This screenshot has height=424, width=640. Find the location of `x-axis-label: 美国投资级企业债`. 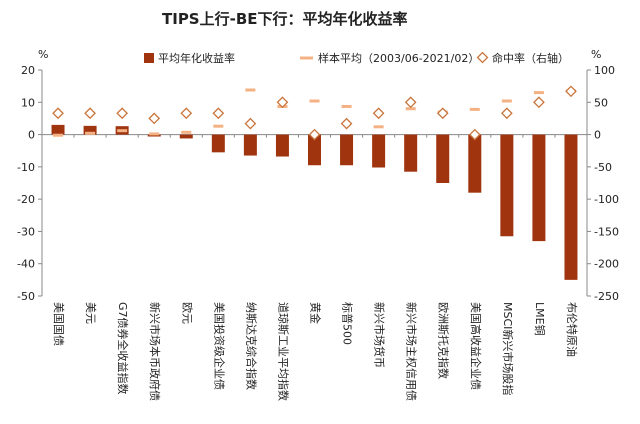

x-axis-label: 美国投资级企业债 is located at coordinates (219, 346).